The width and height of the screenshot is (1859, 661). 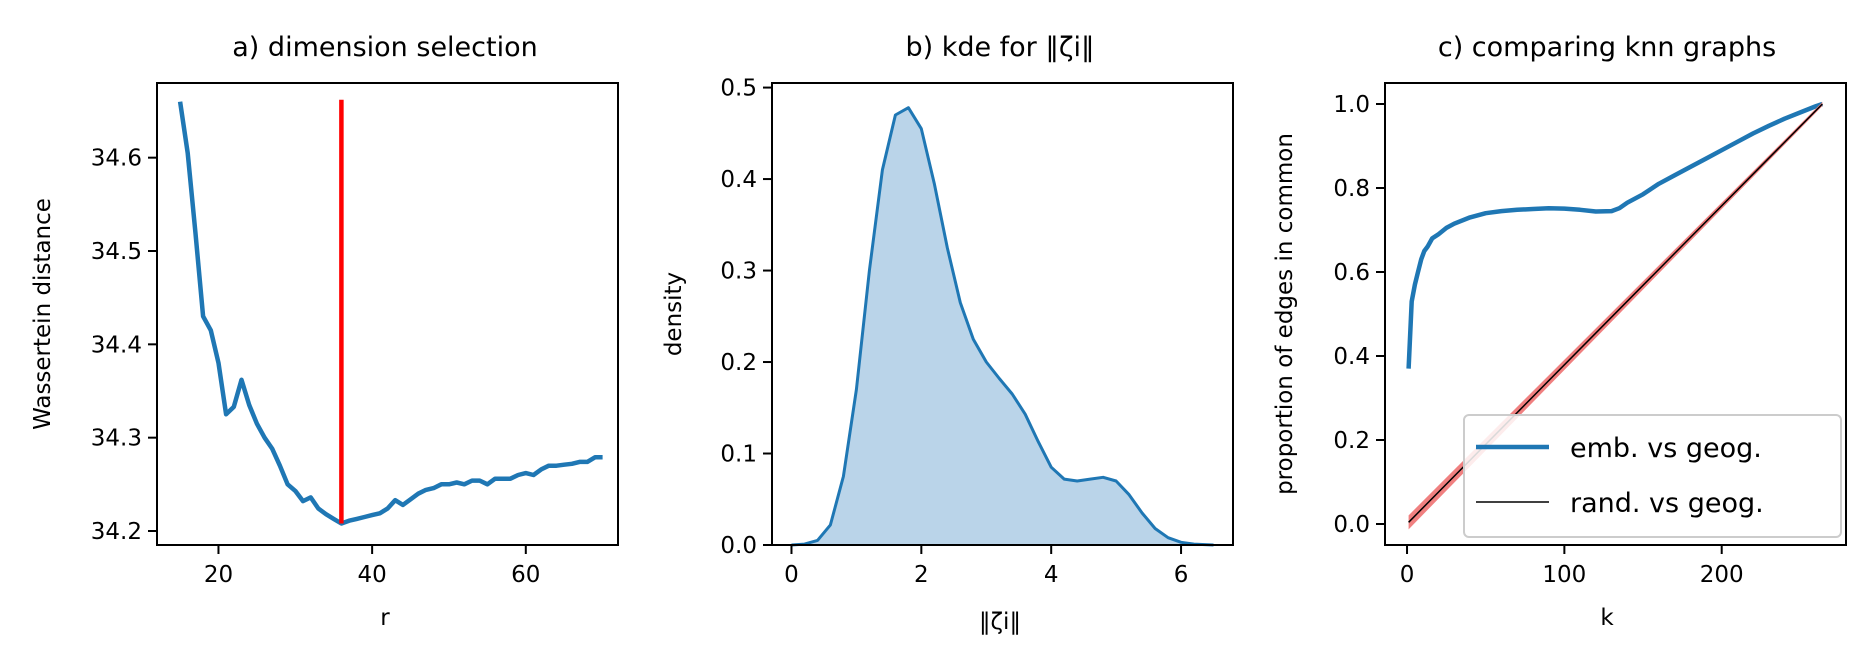 I want to click on panel-c-ytick-label: 1.0, so click(x=1351, y=105).